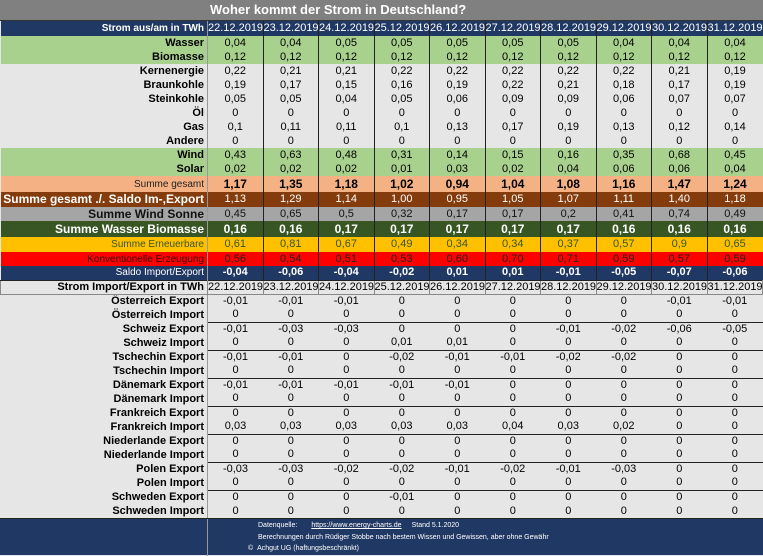 The height and width of the screenshot is (556, 763). Describe the element at coordinates (401, 244) in the screenshot. I see `value-cell: 0,49` at that location.